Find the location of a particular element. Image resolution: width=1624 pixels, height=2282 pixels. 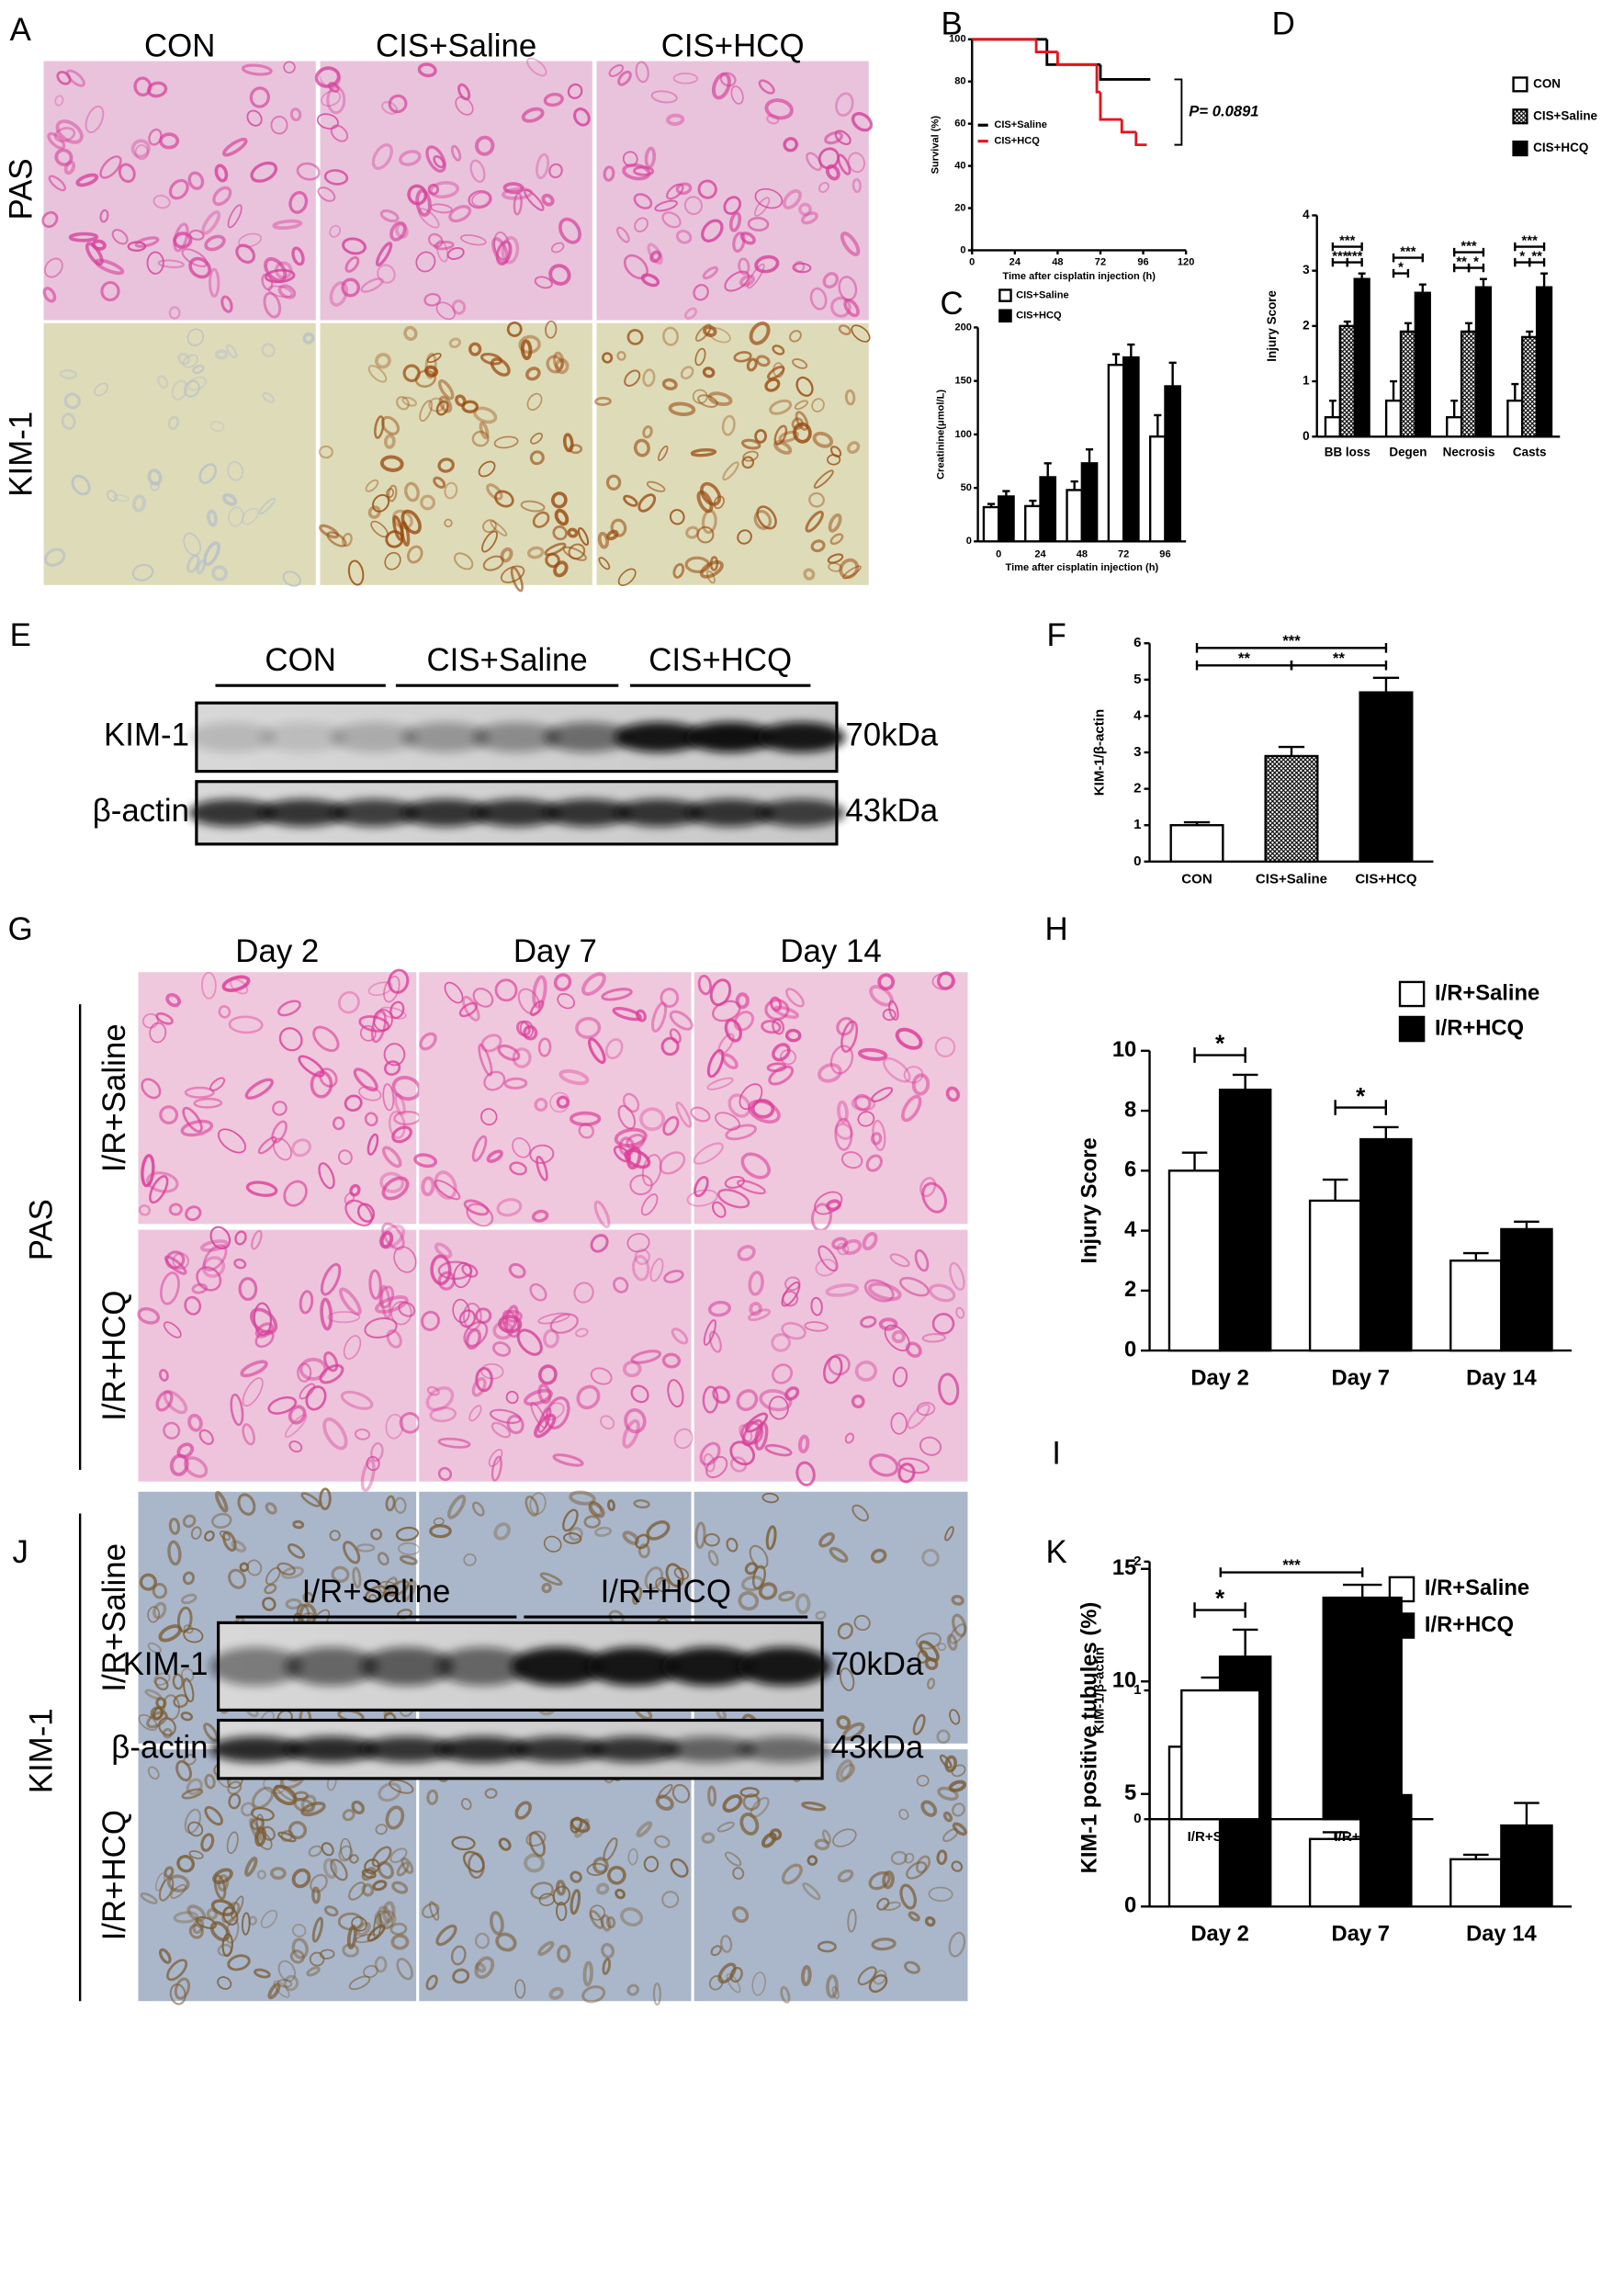

legend-swatch is located at coordinates (1412, 1029).